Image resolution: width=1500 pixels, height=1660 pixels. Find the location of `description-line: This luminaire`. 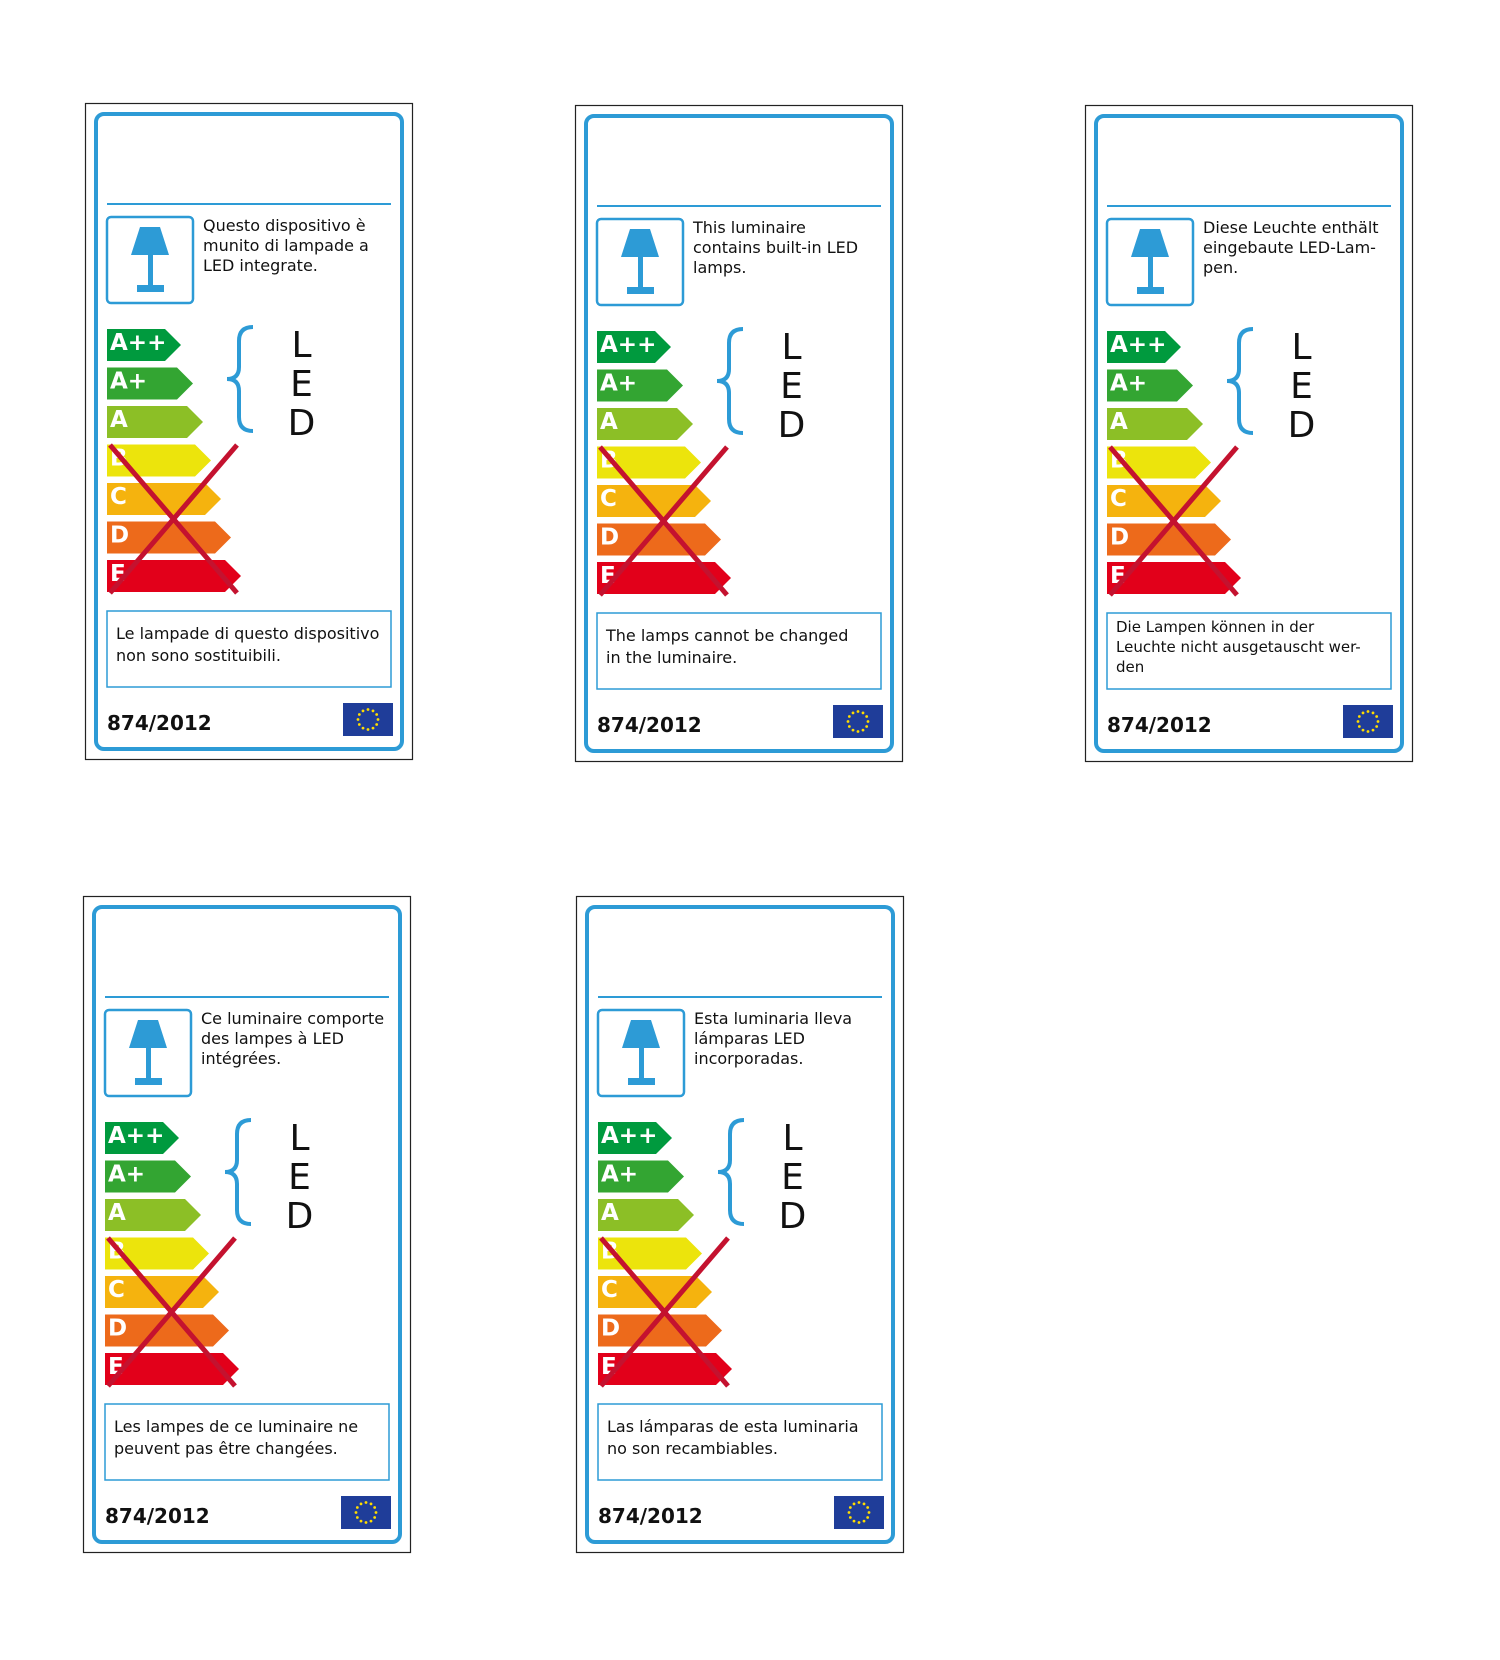

description-line: This luminaire is located at coordinates (749, 227).